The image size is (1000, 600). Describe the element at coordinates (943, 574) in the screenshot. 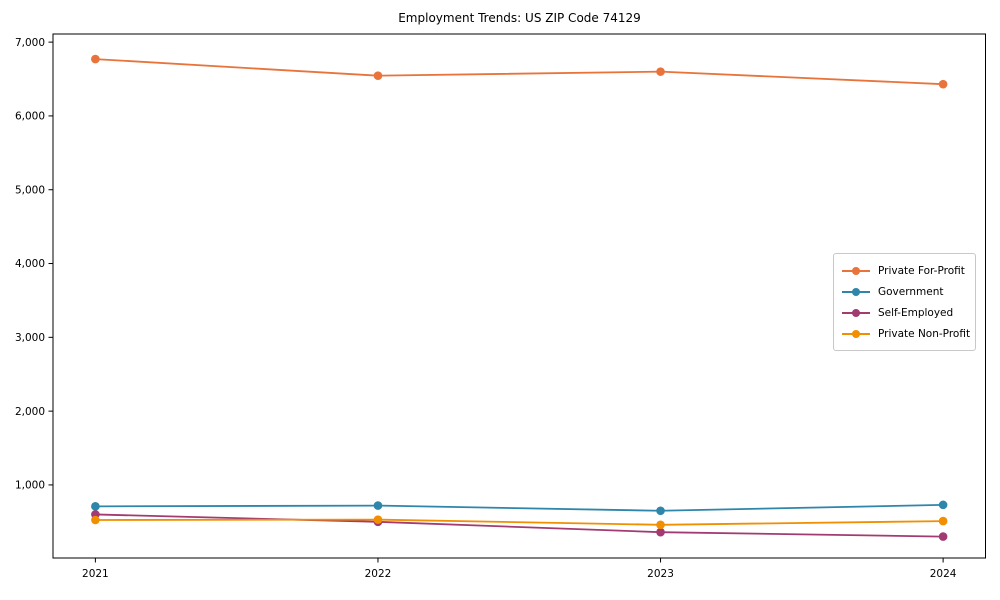

I see `x-tick-label: 2024` at that location.